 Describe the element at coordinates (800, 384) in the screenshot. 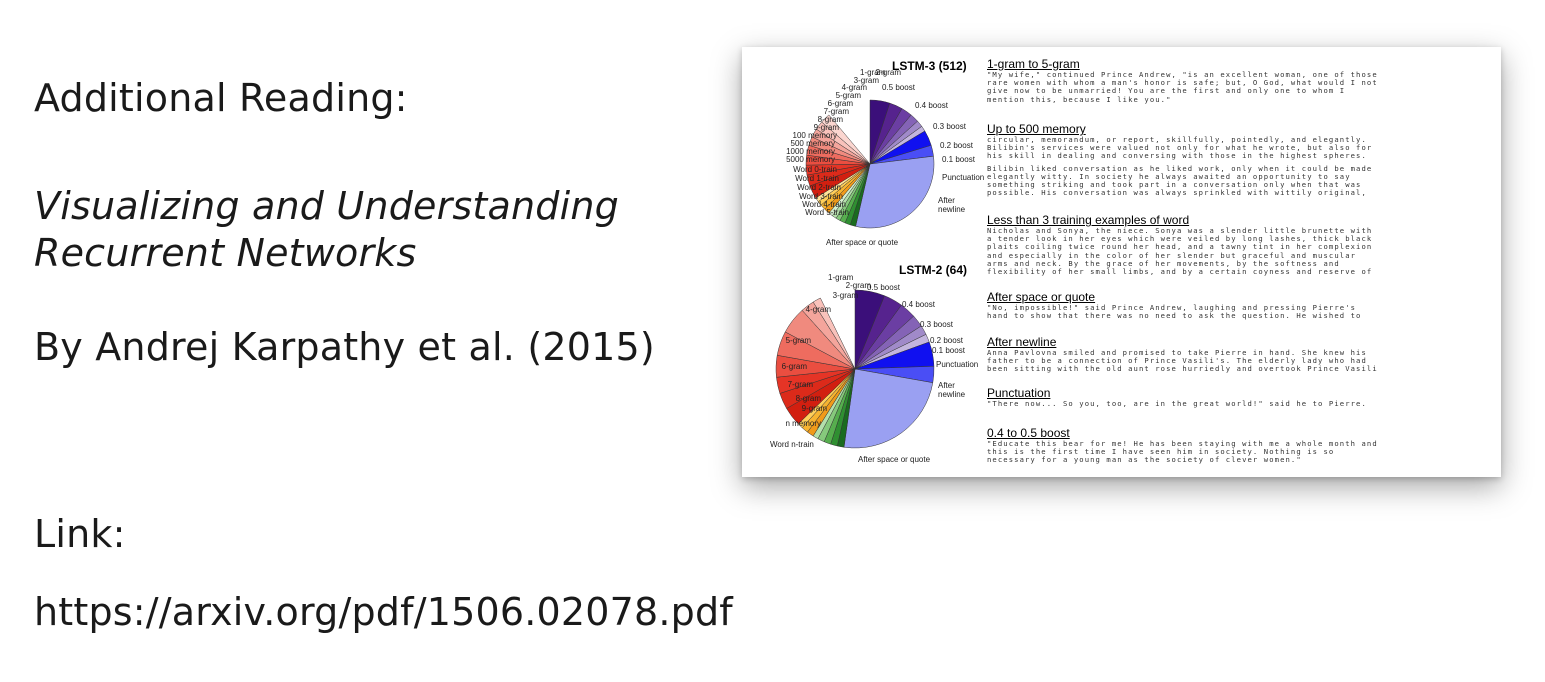

I see `pie2-label: 7-gram` at that location.